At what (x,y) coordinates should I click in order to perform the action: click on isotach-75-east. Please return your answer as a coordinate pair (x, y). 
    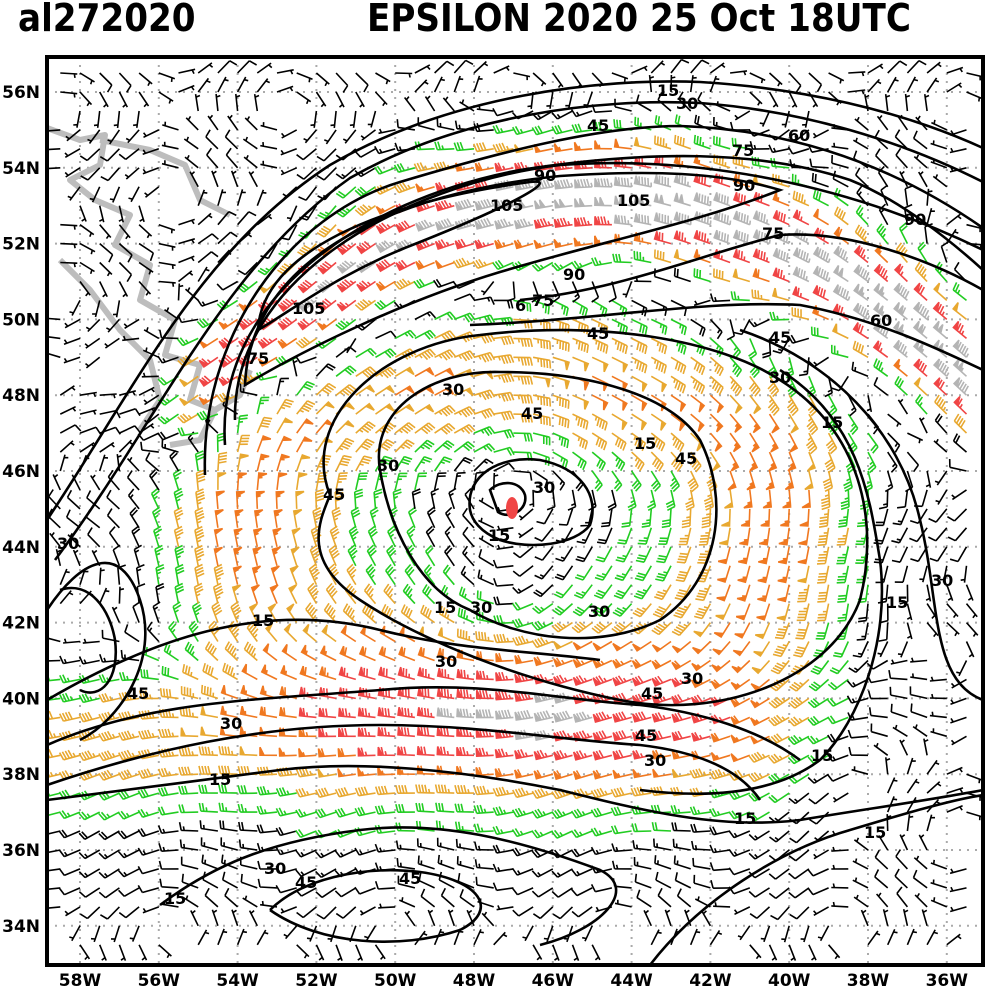
    Looking at the image, I should click on (751, 267).